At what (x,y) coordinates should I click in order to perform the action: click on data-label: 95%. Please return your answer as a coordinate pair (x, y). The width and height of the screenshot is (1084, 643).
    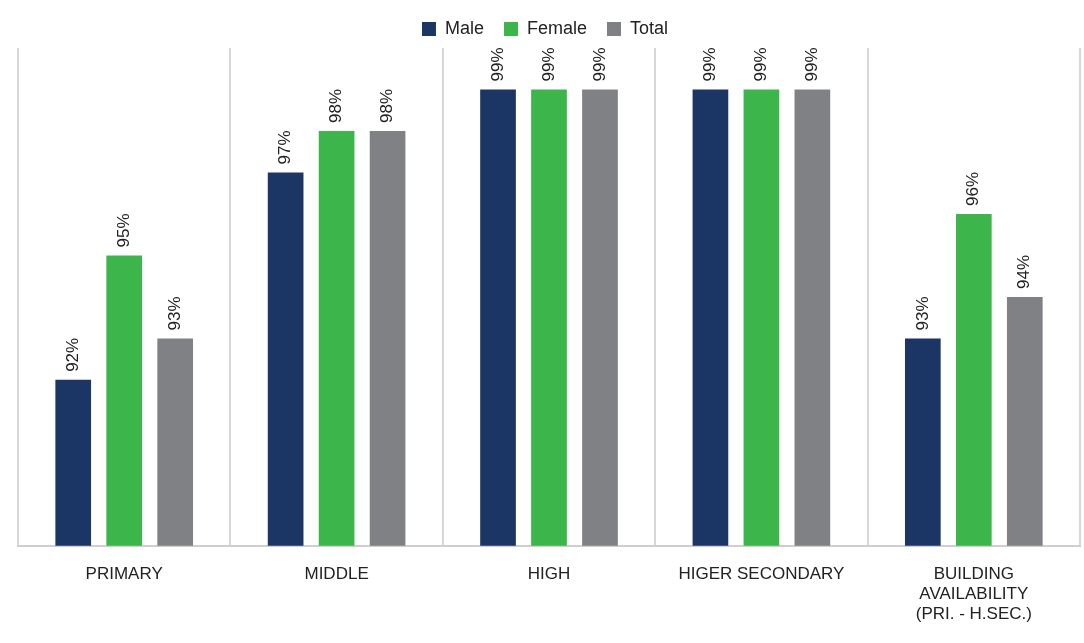
    Looking at the image, I should click on (123, 230).